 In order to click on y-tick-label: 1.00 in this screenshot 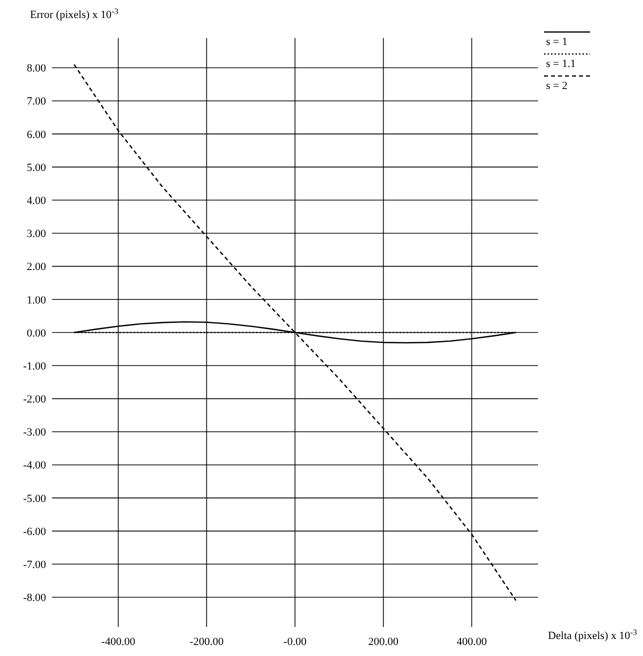, I will do `click(36, 300)`.